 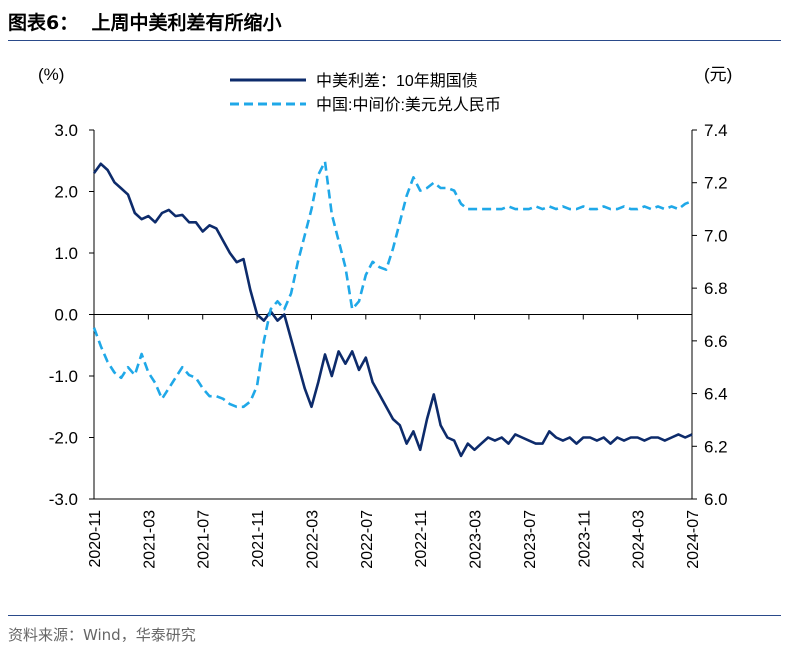 What do you see at coordinates (149, 539) in the screenshot?
I see `x-tick-label: 2021-03` at bounding box center [149, 539].